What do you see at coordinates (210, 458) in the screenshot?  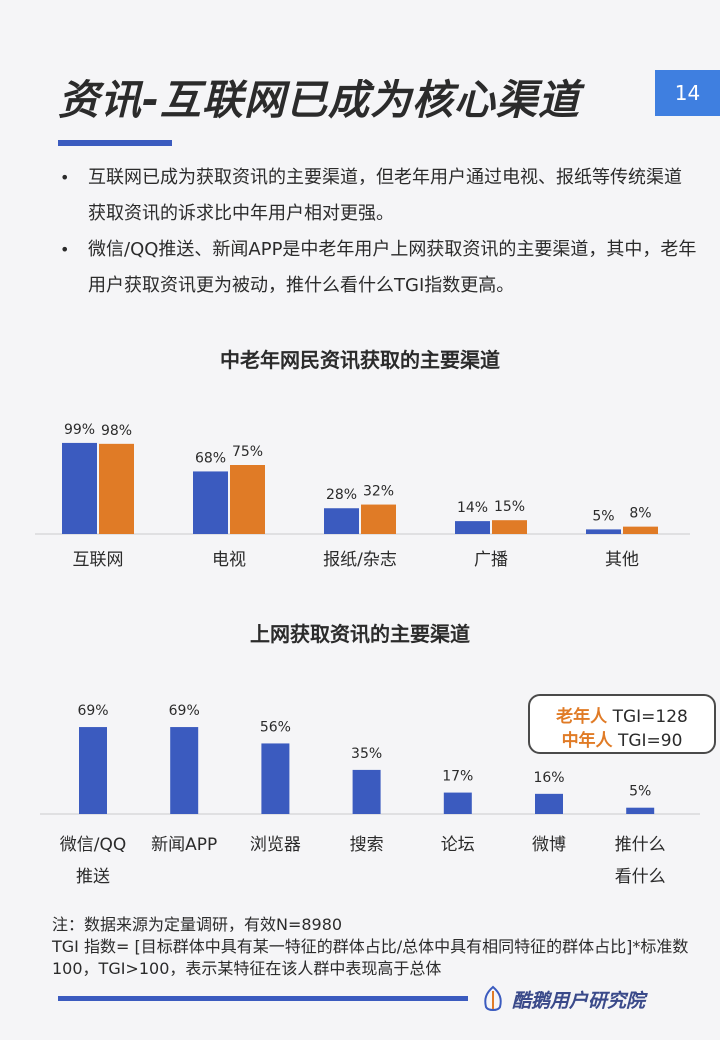 I see `chart1-data-label: 68%` at bounding box center [210, 458].